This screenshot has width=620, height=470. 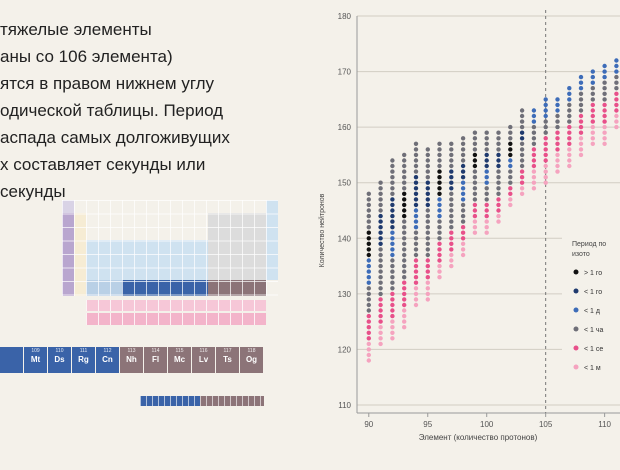 What do you see at coordinates (203, 351) in the screenshot?
I see `element-number: 116` at bounding box center [203, 351].